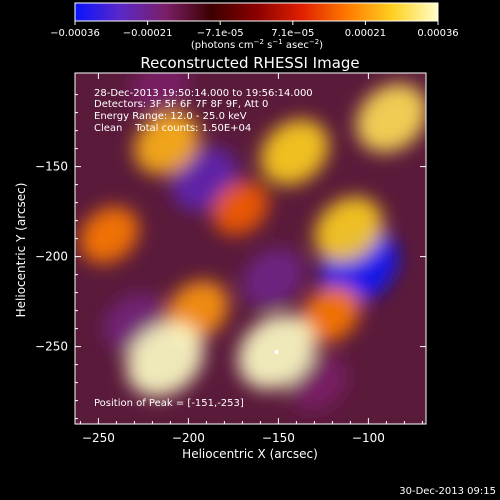 Image resolution: width=500 pixels, height=500 pixels. What do you see at coordinates (51, 257) in the screenshot?
I see `y-tick-label: −200` at bounding box center [51, 257].